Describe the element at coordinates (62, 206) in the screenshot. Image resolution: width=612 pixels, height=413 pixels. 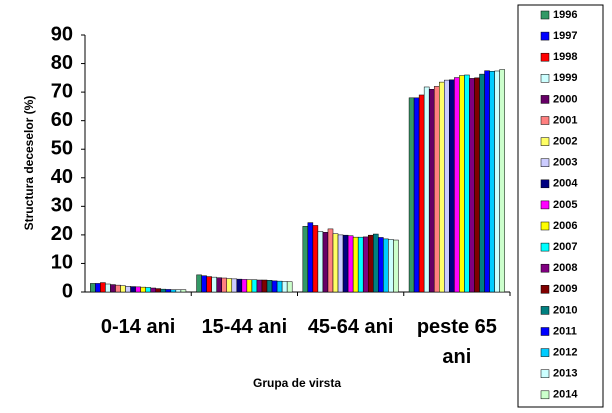
I see `y-tick-label: 30` at that location.